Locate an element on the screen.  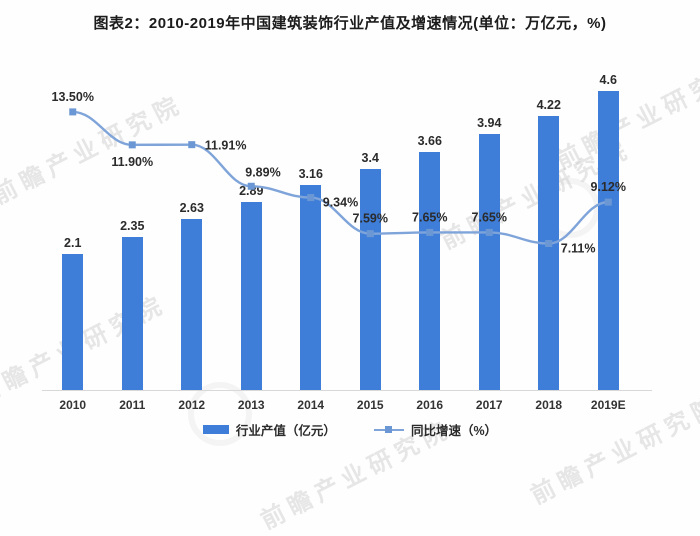
line-value-label: 11.90% is located at coordinates (132, 162).